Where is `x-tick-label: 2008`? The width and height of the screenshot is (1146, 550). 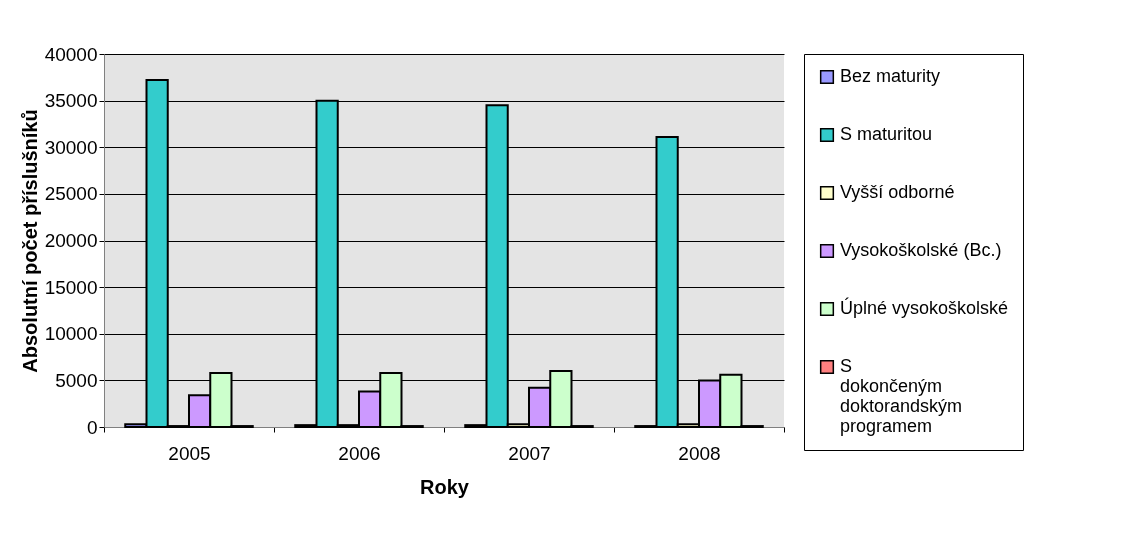
x-tick-label: 2008 is located at coordinates (699, 453).